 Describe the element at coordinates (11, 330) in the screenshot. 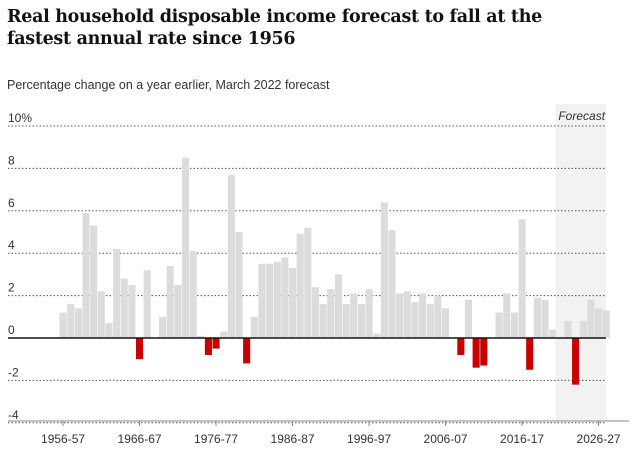

I see `y-tick-label: 0` at that location.